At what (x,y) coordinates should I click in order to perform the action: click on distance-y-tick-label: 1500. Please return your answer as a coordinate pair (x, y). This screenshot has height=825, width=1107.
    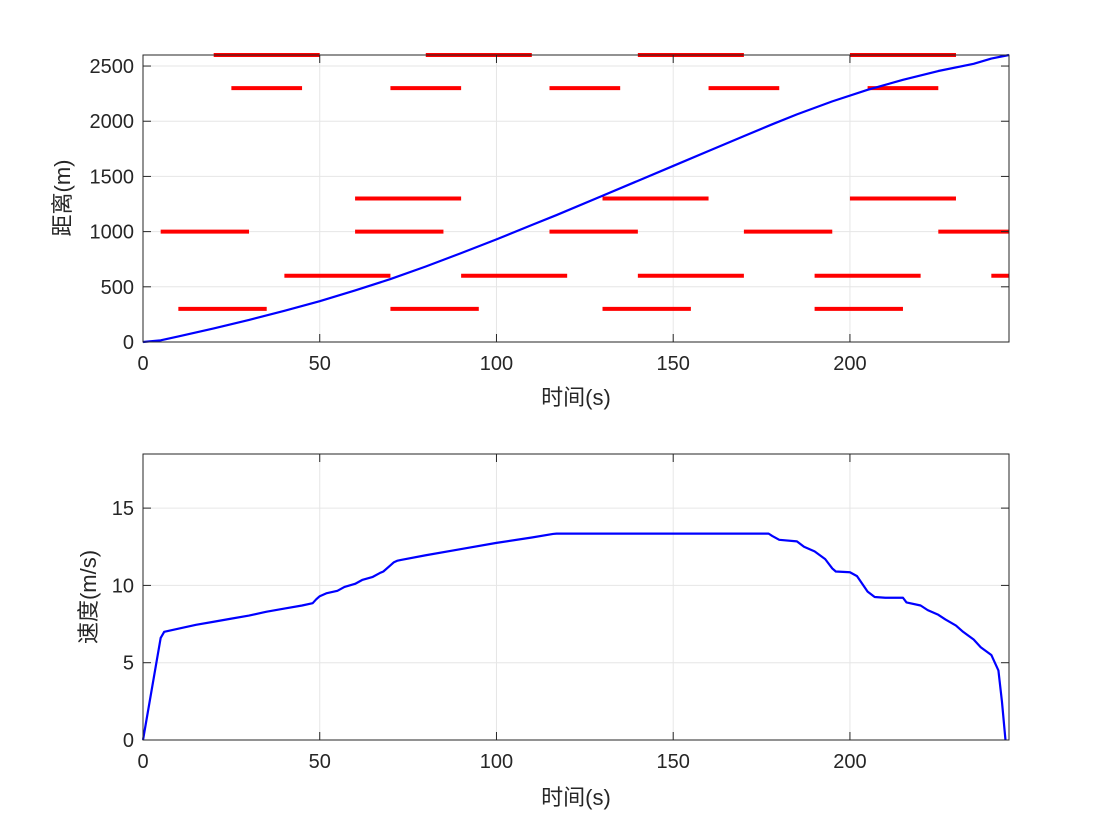
    Looking at the image, I should click on (112, 177).